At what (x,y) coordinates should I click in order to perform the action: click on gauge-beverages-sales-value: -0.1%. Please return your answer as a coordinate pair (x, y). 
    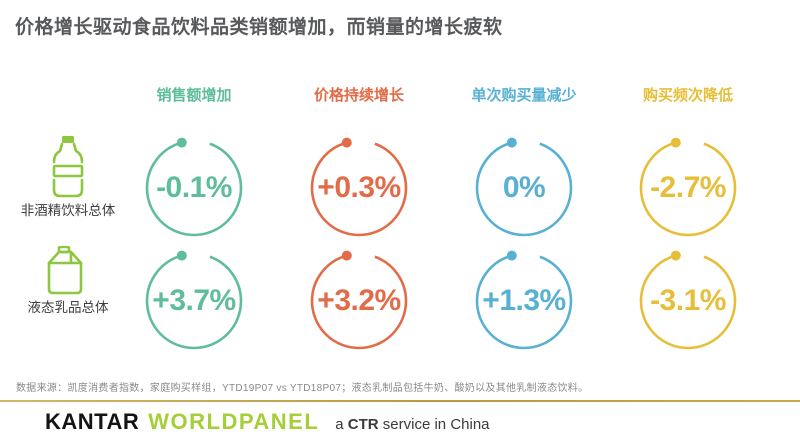
    Looking at the image, I should click on (194, 188).